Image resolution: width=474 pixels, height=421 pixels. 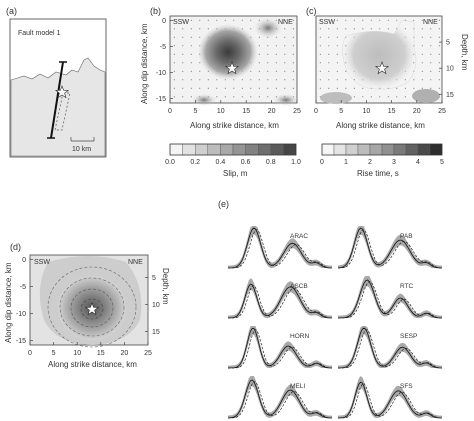 I want to click on panel-c-y-tick: 5, so click(x=448, y=43).